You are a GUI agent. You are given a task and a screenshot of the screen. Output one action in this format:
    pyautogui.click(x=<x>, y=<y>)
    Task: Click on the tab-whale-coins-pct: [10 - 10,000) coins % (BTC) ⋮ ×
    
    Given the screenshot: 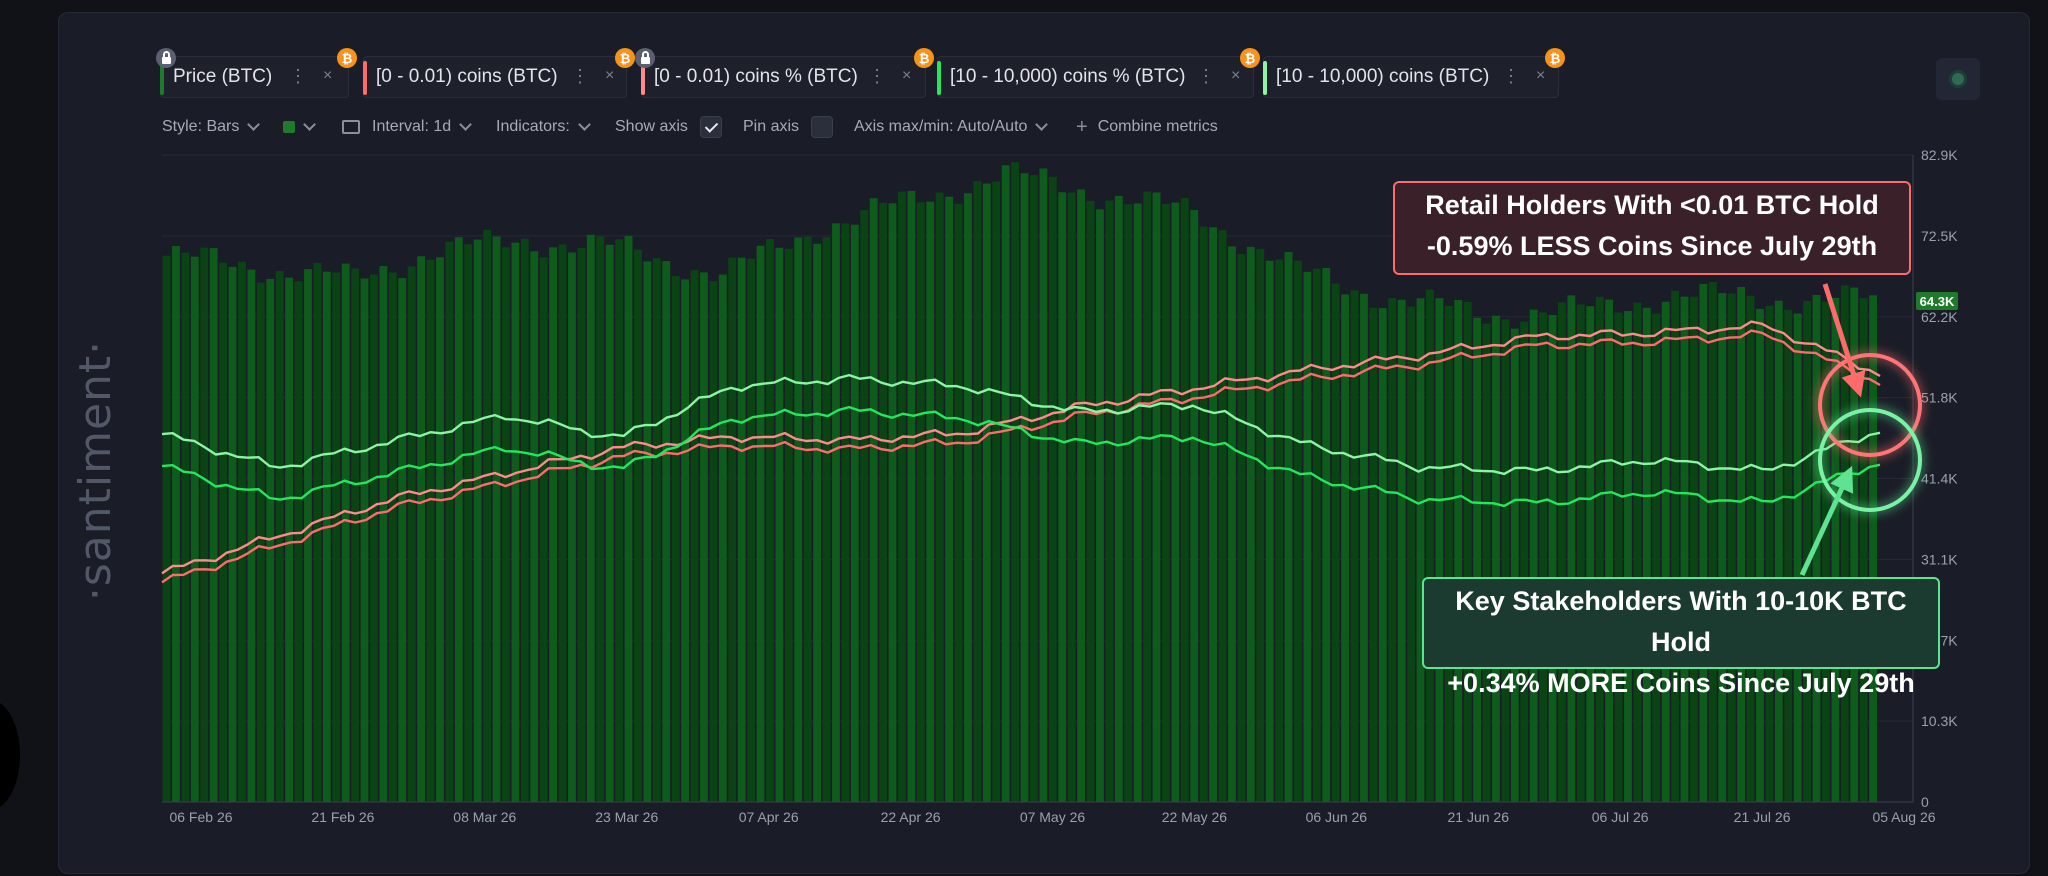 What is the action you would take?
    pyautogui.click(x=1095, y=77)
    